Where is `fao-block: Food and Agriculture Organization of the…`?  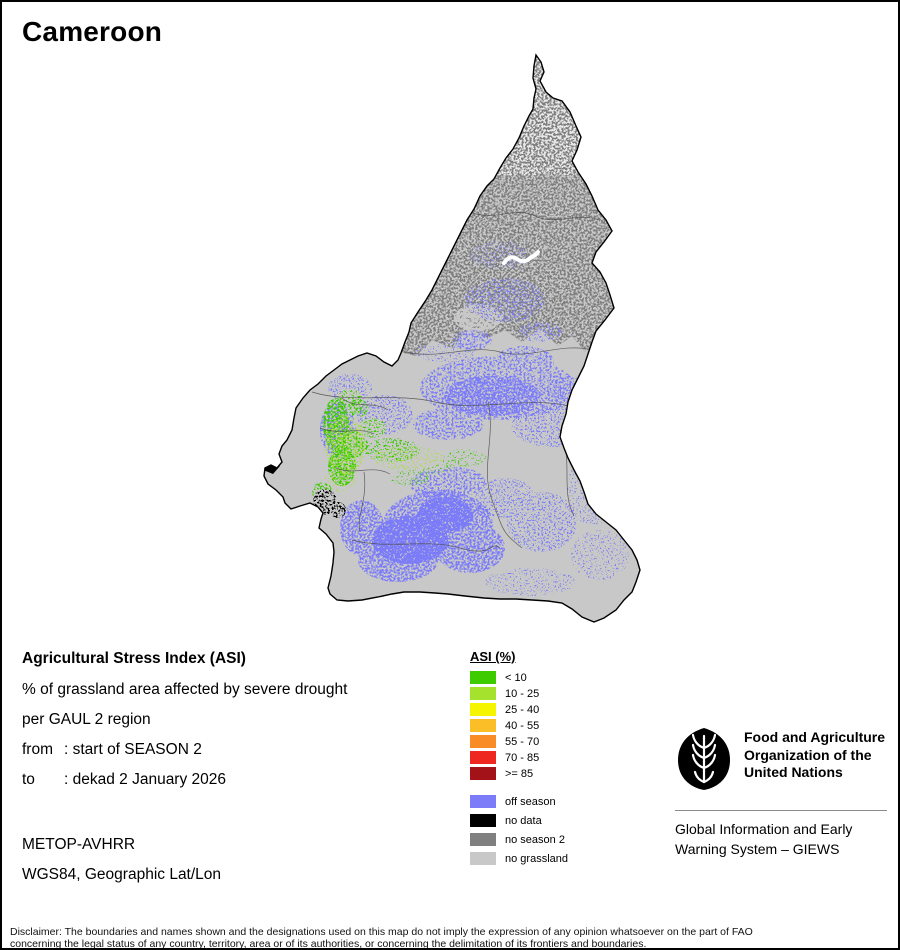
fao-block: Food and Agriculture Organization of the… is located at coordinates (780, 759).